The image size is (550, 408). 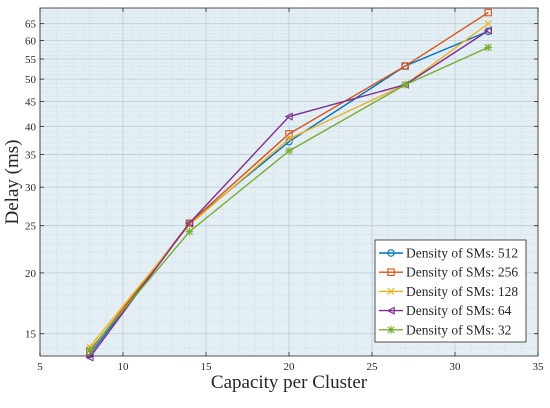 What do you see at coordinates (12, 182) in the screenshot?
I see `y-axis-title: Delay (ms)` at bounding box center [12, 182].